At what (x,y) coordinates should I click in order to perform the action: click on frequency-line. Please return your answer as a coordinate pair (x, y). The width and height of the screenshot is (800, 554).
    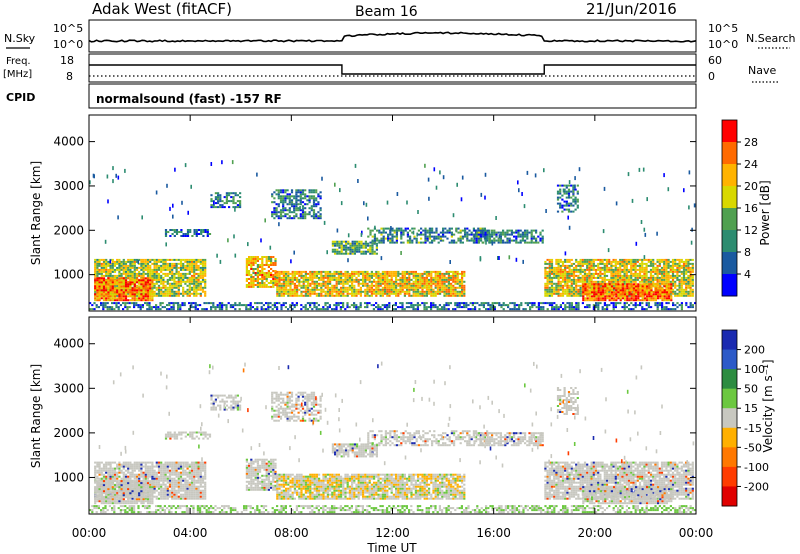
    Looking at the image, I should click on (392, 69).